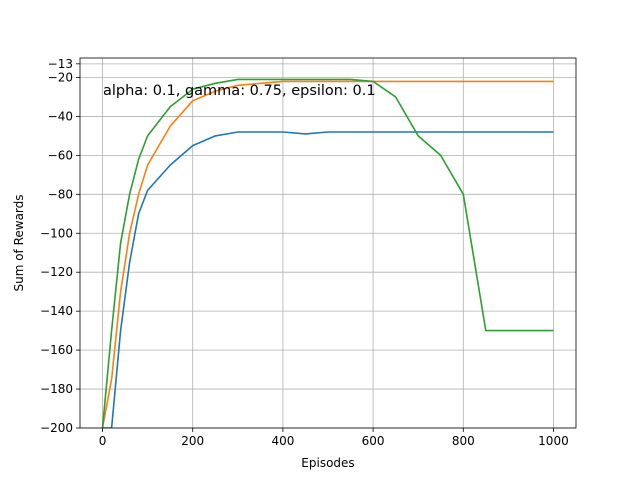 The image size is (640, 480). Describe the element at coordinates (56, 428) in the screenshot. I see `y-tick-label: −200` at that location.